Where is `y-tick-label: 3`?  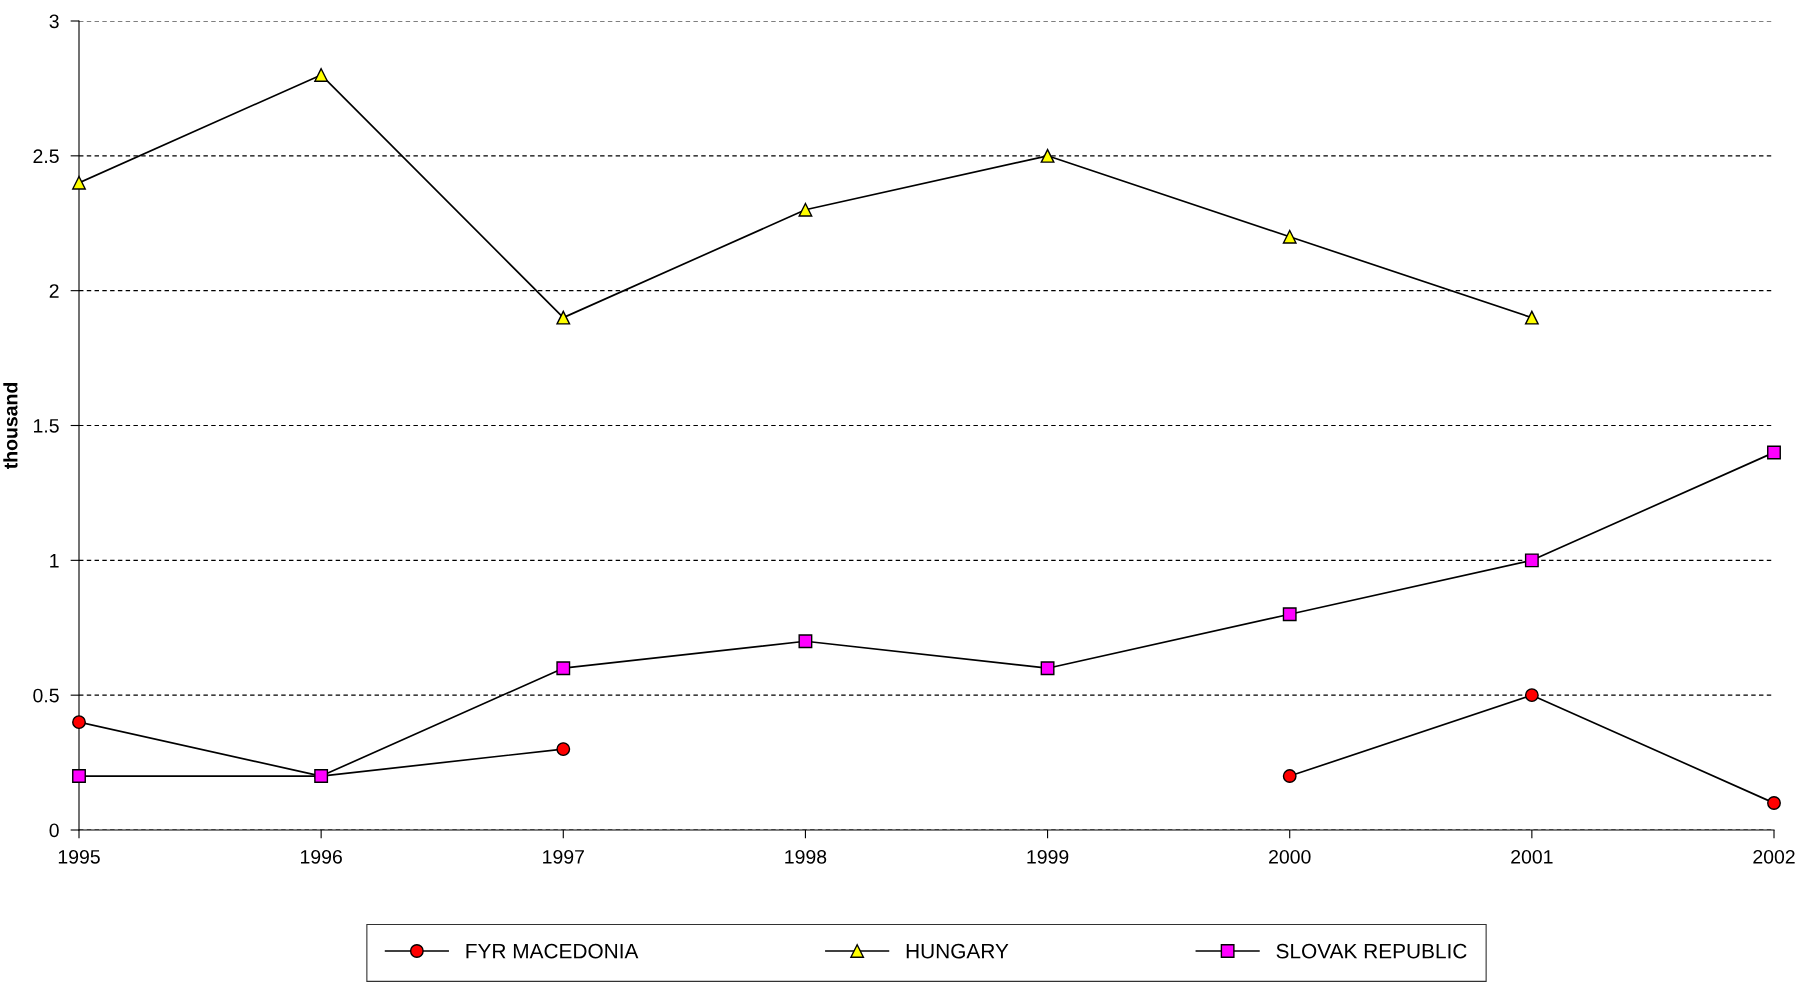
y-tick-label: 3 is located at coordinates (54, 21).